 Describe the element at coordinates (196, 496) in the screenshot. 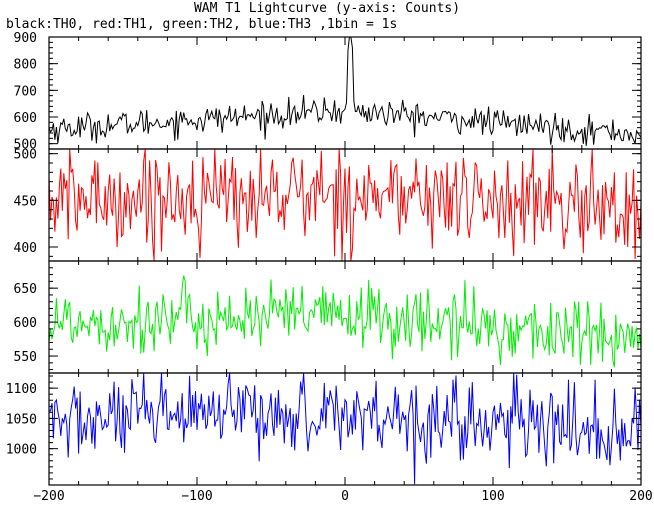

I see `x-tick-label: −100` at that location.